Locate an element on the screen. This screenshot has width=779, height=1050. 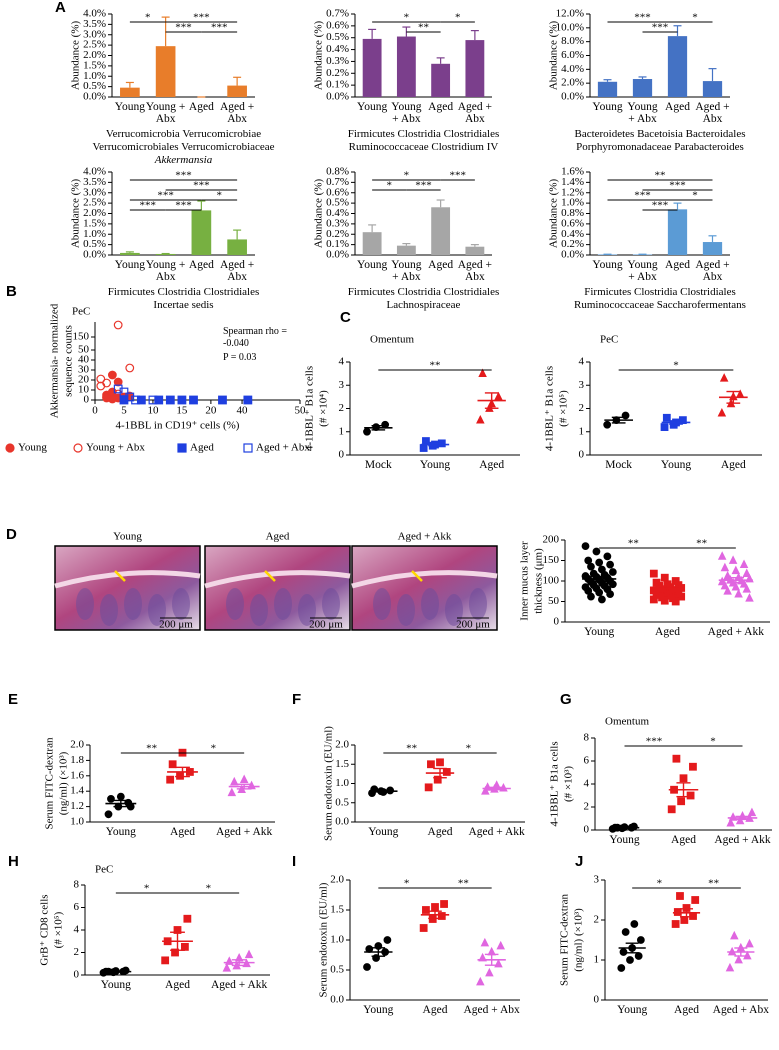
panel-letter: G is located at coordinates (566, 699).